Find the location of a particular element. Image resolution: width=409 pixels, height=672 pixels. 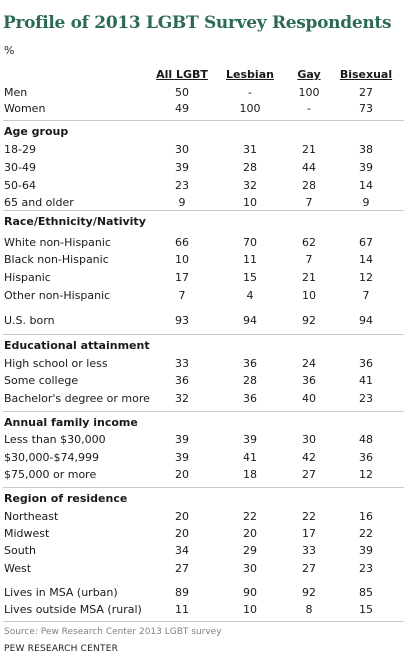

table-cell: 15 is located at coordinates (250, 277).